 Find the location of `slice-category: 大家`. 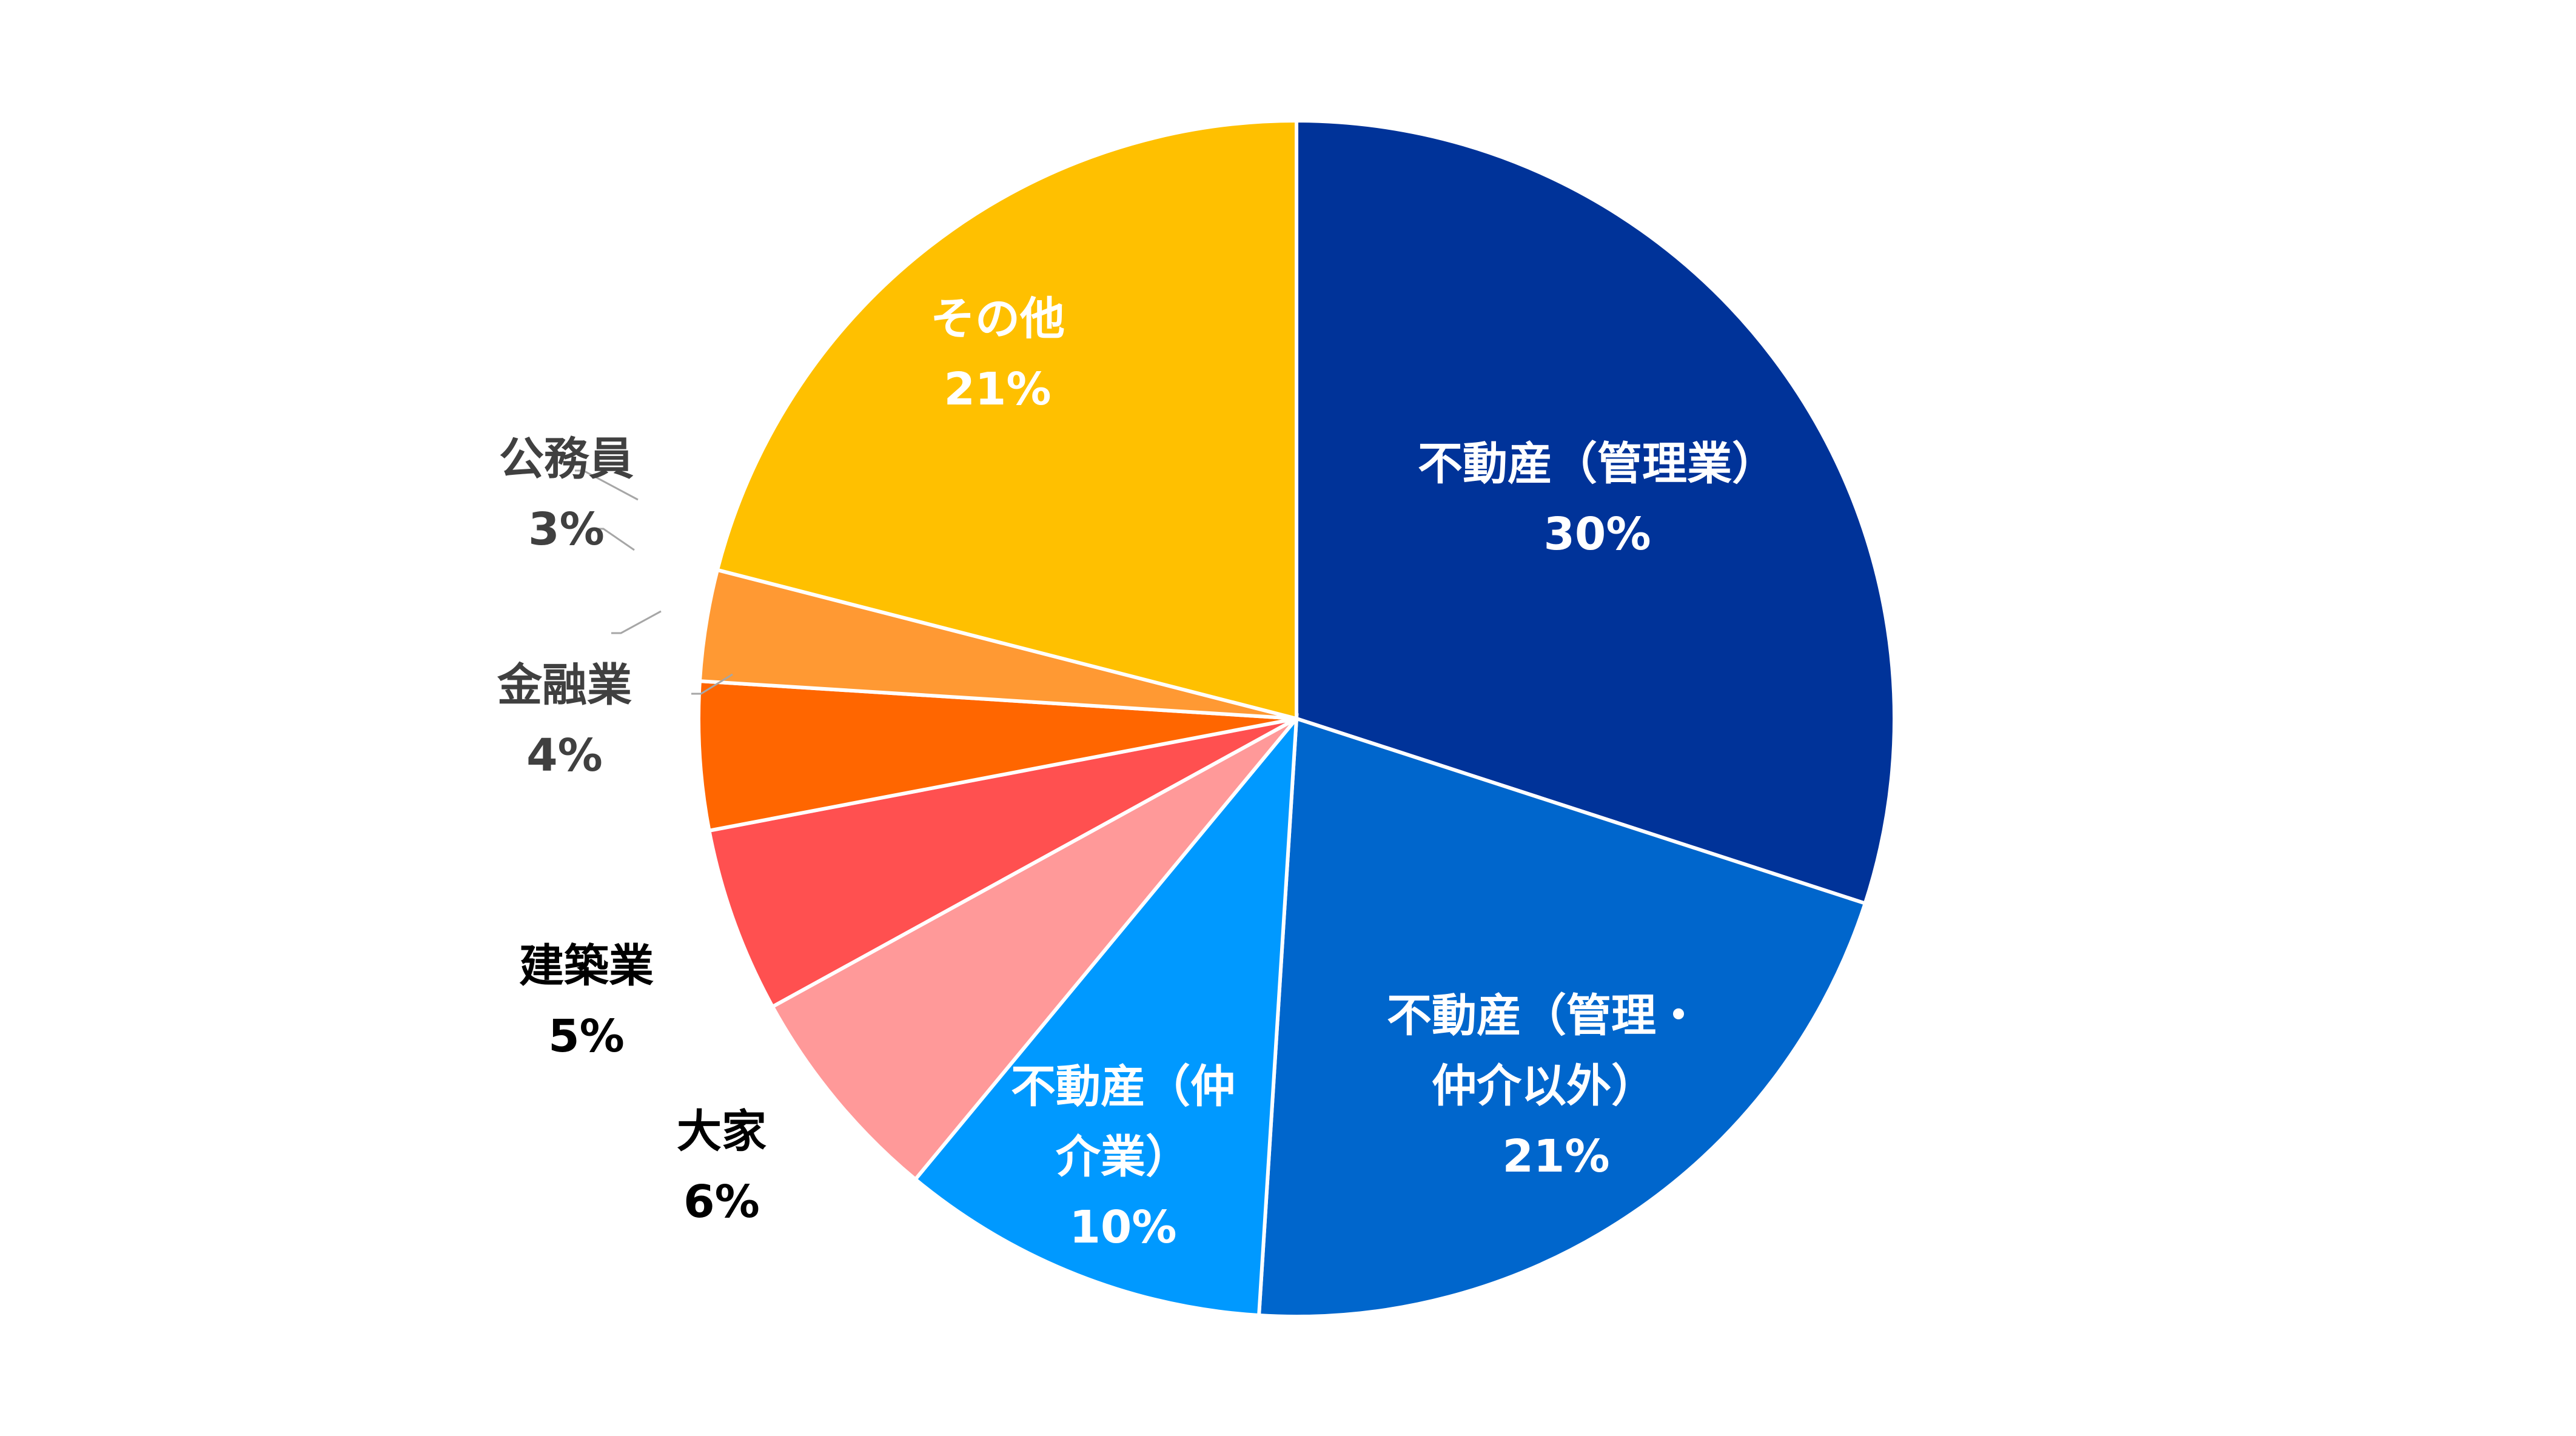

slice-category: 大家 is located at coordinates (721, 1132).